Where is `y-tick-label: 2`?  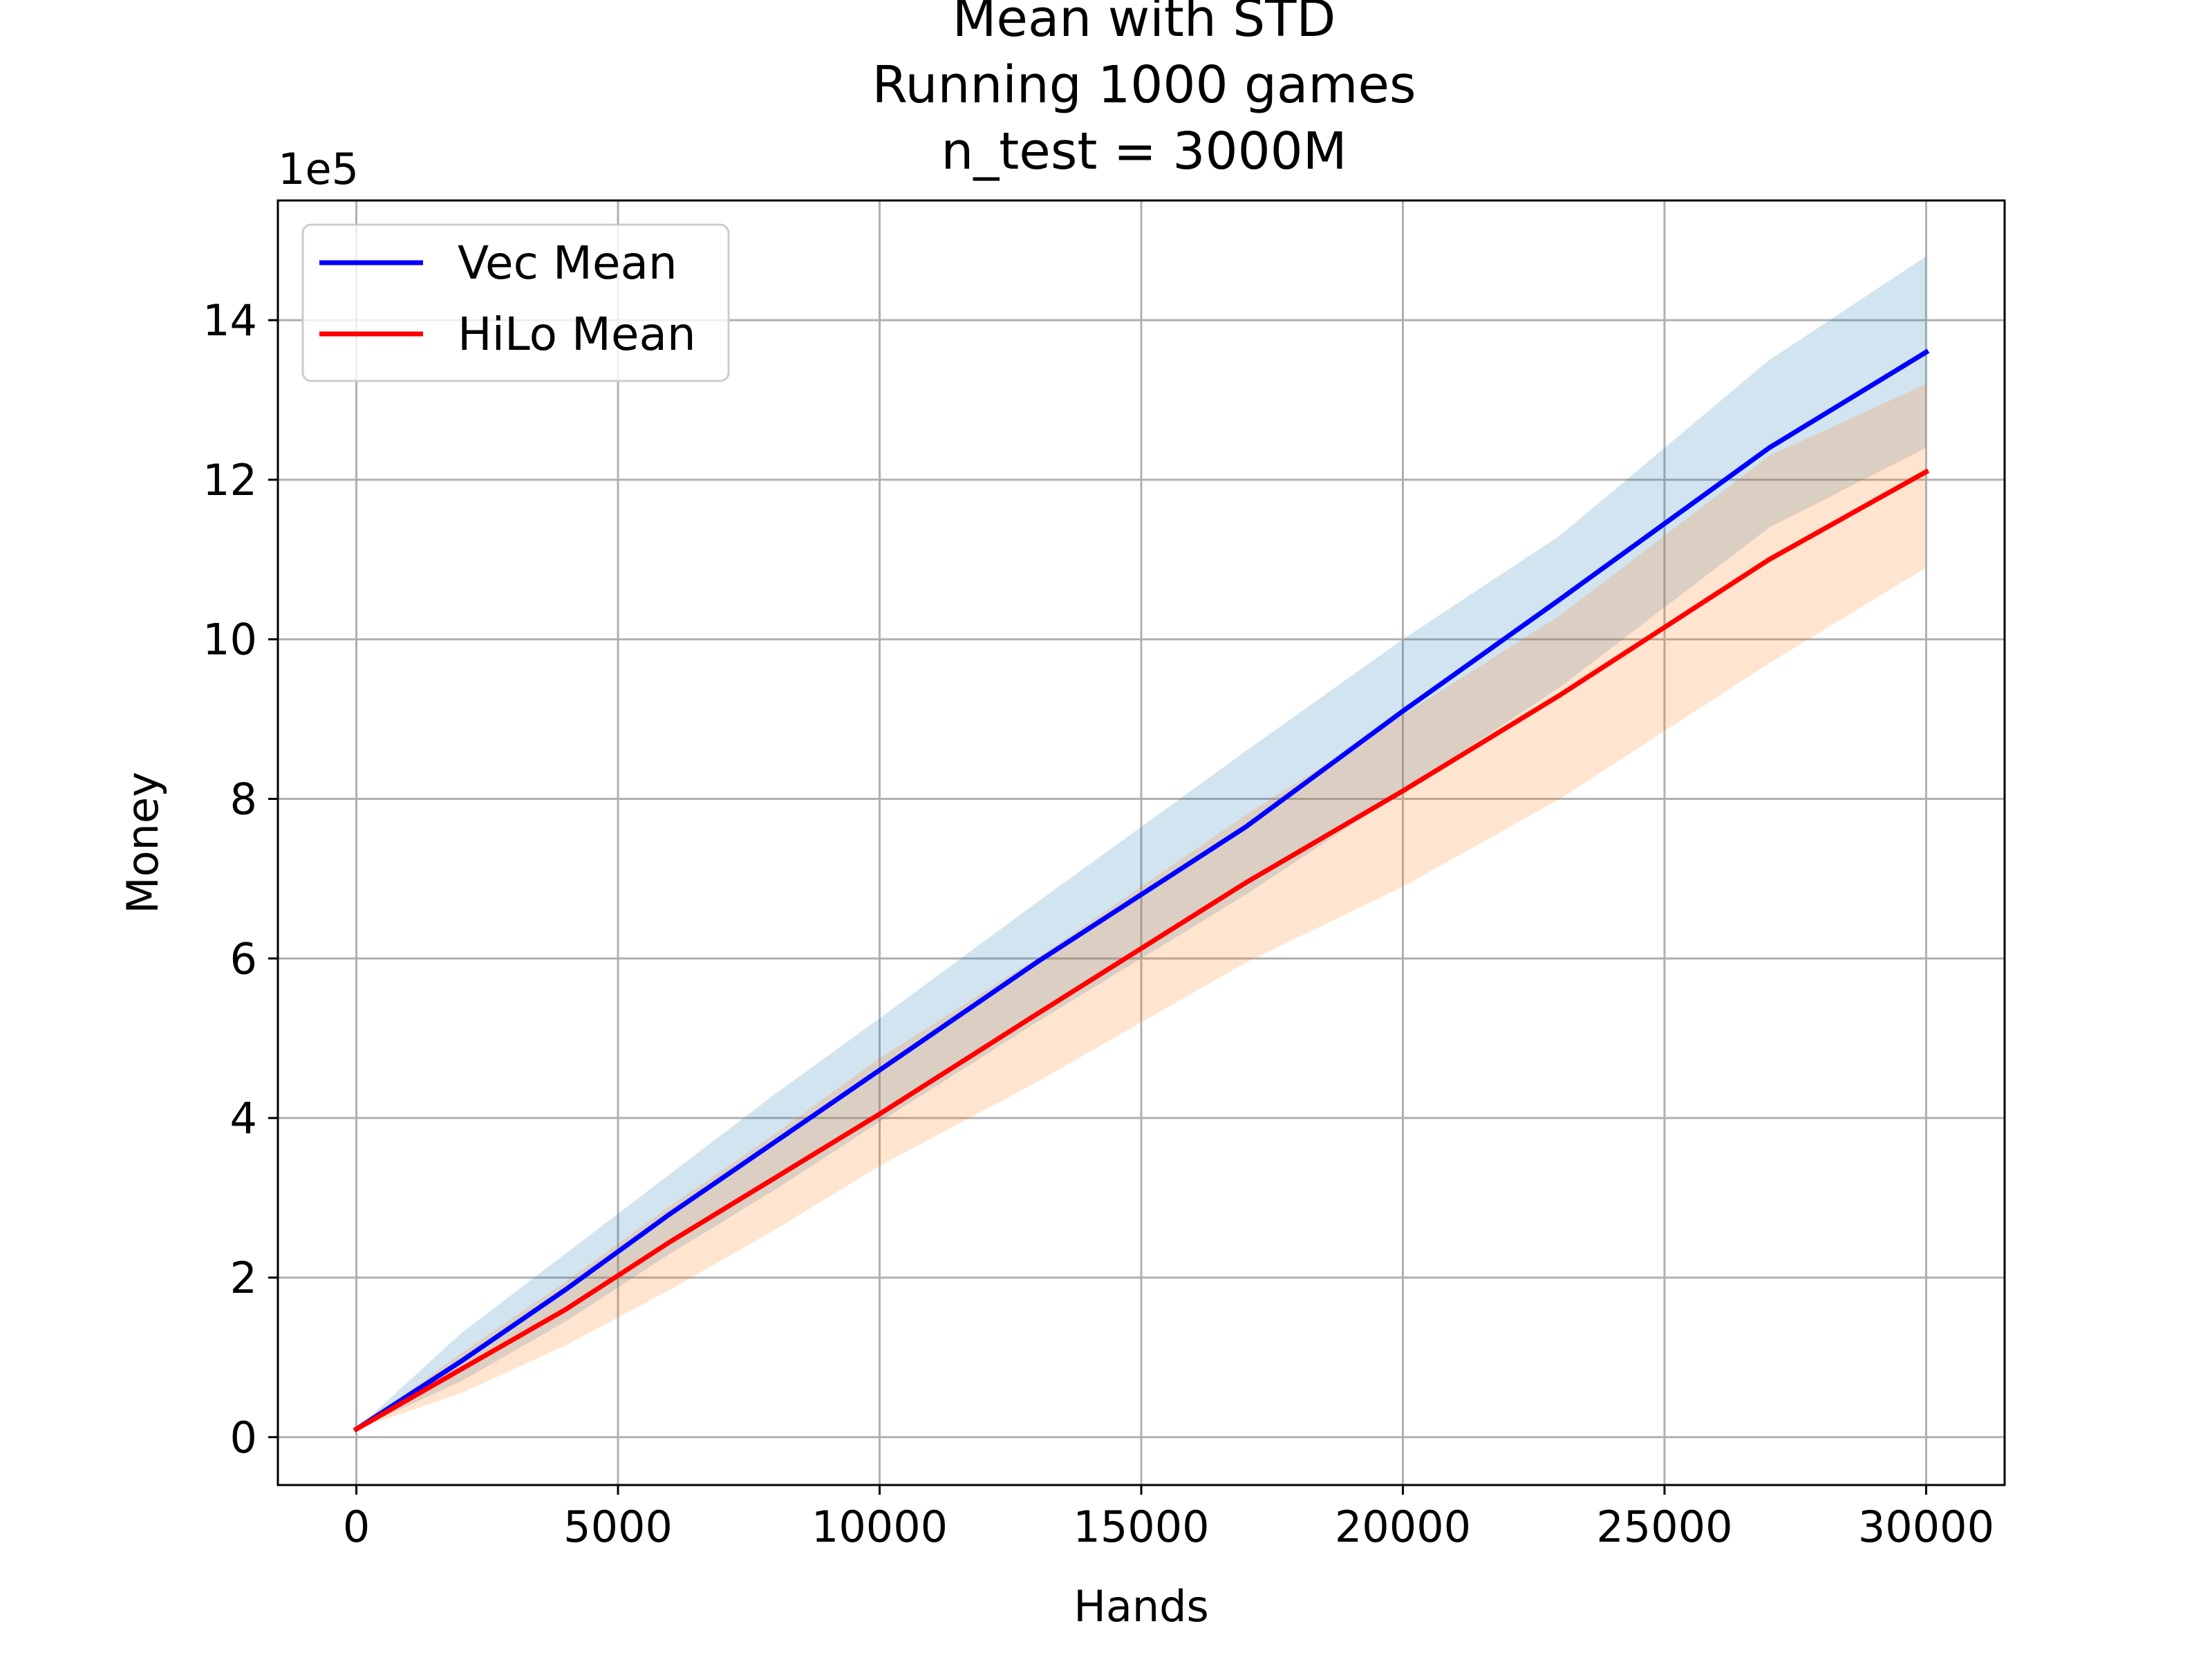
y-tick-label: 2 is located at coordinates (243, 1278).